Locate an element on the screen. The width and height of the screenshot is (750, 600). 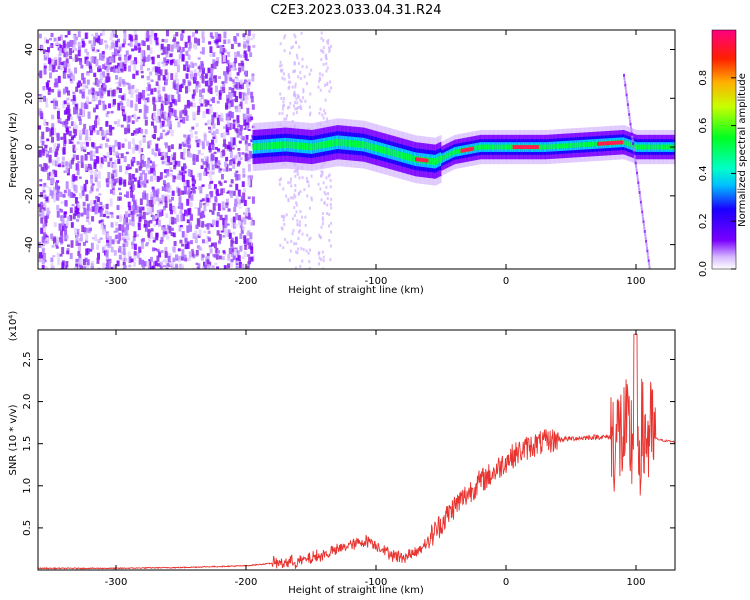
snr-y-tick-label: 2.0 is located at coordinates (27, 402).